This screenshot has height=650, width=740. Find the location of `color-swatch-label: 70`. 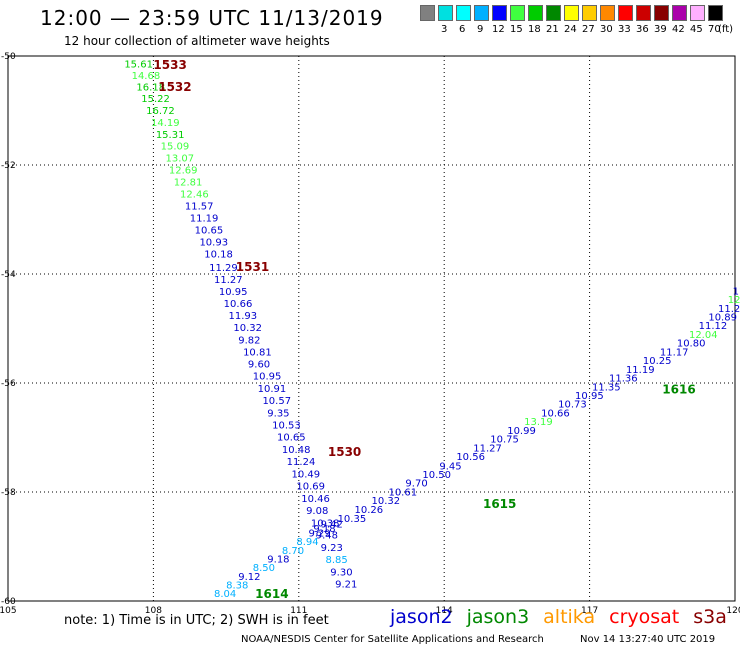

color-swatch-label: 70 is located at coordinates (714, 29).